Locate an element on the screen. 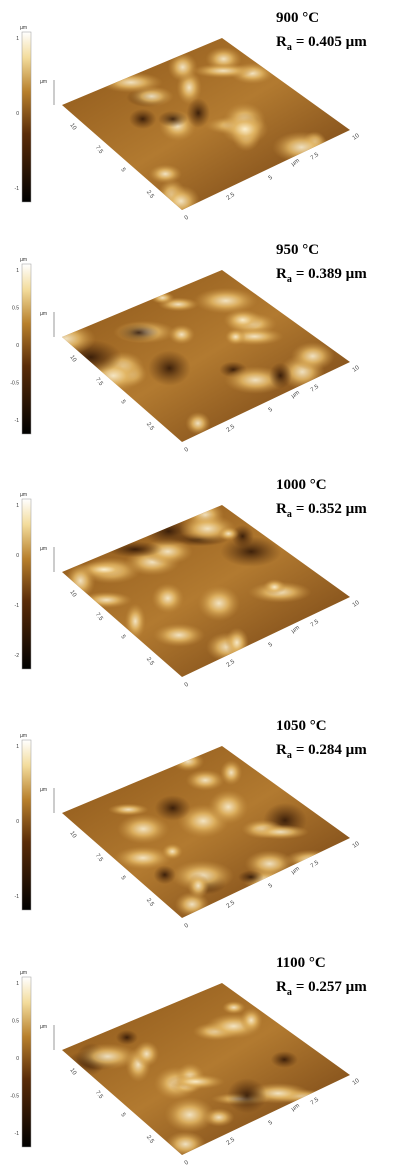 The width and height of the screenshot is (400, 1168). roughness-label: Ra = 0.389 µm is located at coordinates (321, 275).